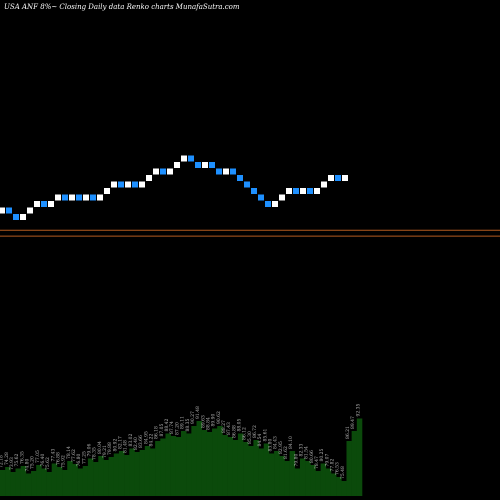 This screenshot has height=500, width=500. I want to click on volume-label: 84.10, so click(291, 442).